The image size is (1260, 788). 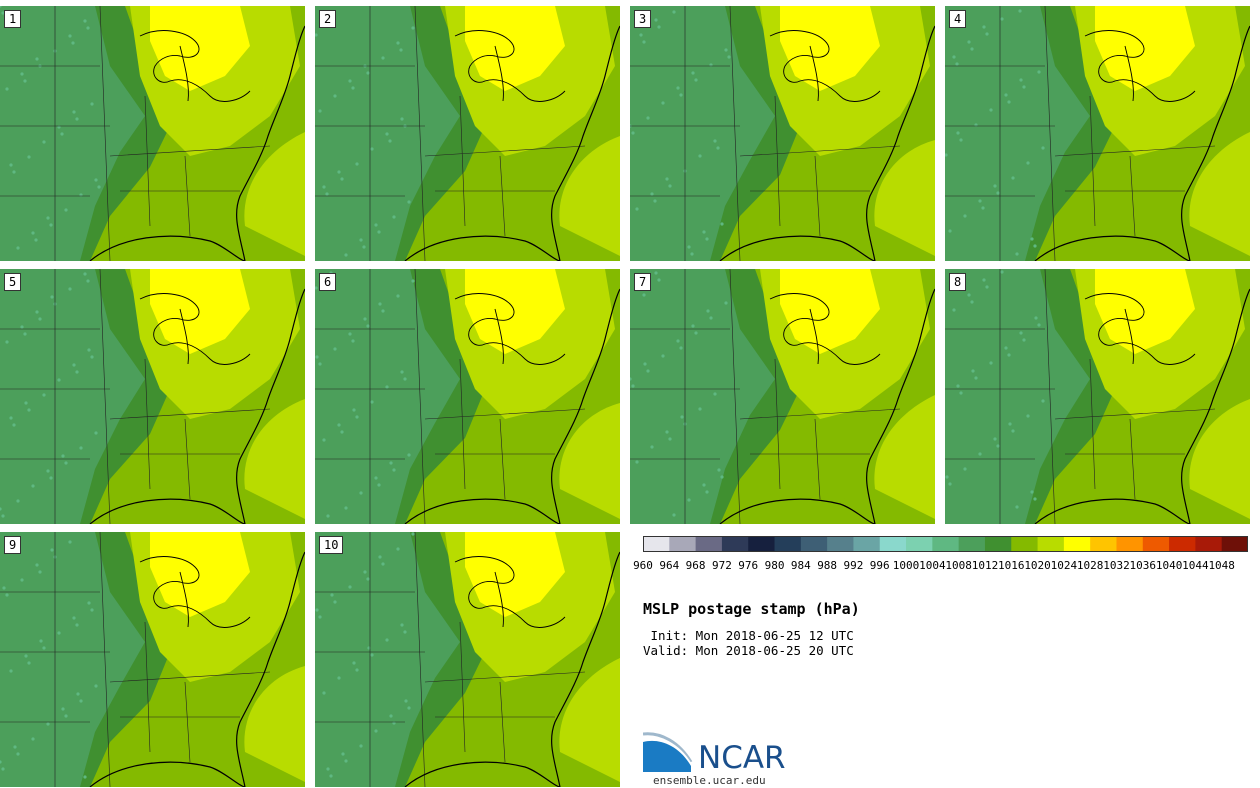 I want to click on great-lakes-outline, so click(x=195, y=329).